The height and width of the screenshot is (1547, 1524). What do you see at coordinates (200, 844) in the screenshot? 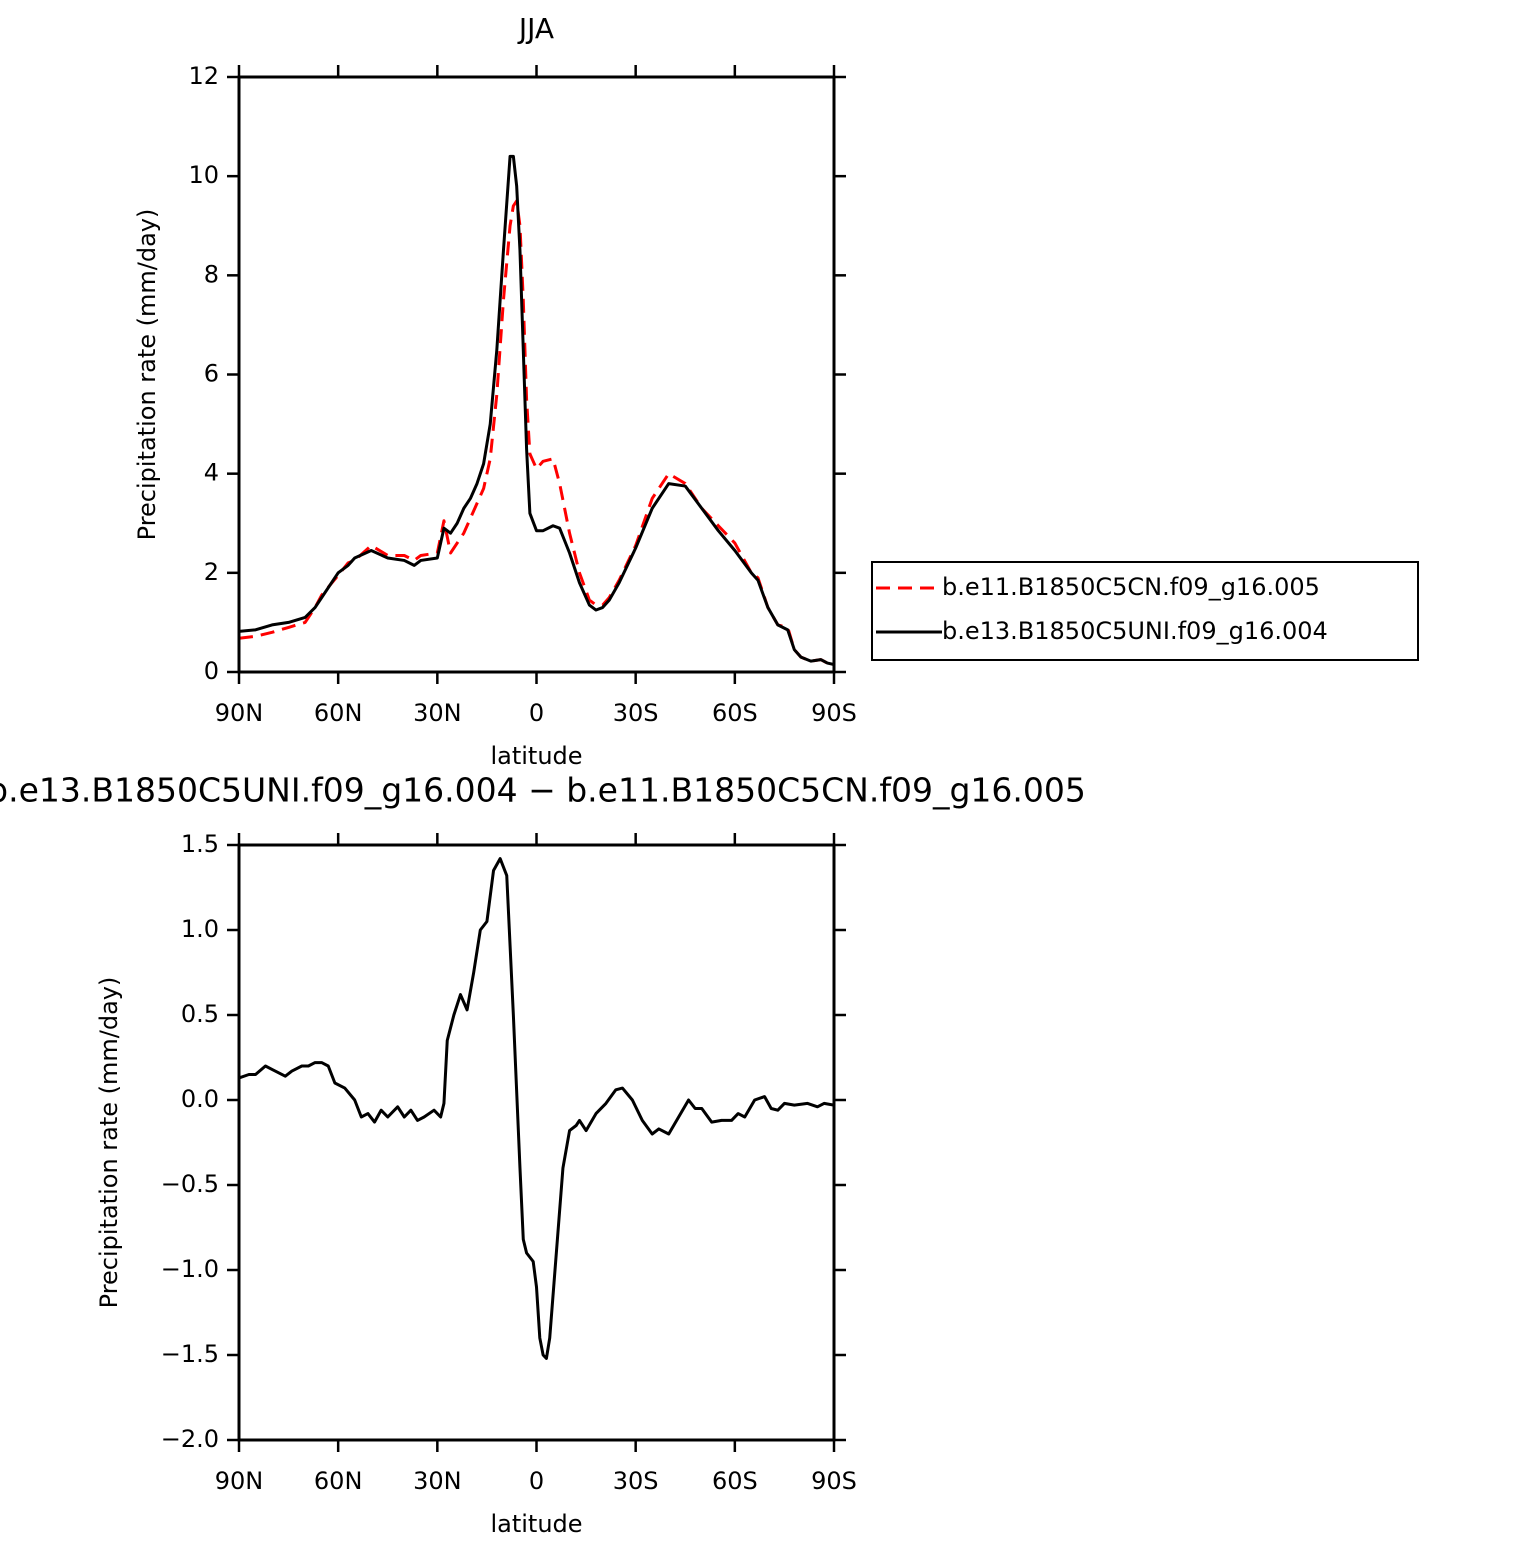
I see `y-tick-label: 1.5` at bounding box center [200, 844].